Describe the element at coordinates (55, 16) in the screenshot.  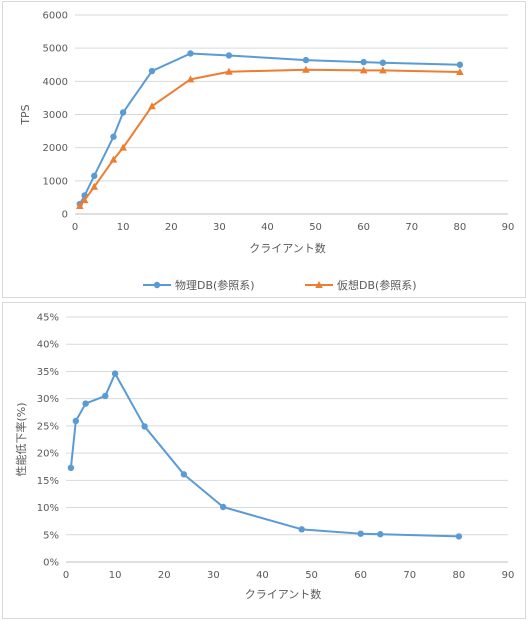
I see `y-tick-label: 6000` at that location.